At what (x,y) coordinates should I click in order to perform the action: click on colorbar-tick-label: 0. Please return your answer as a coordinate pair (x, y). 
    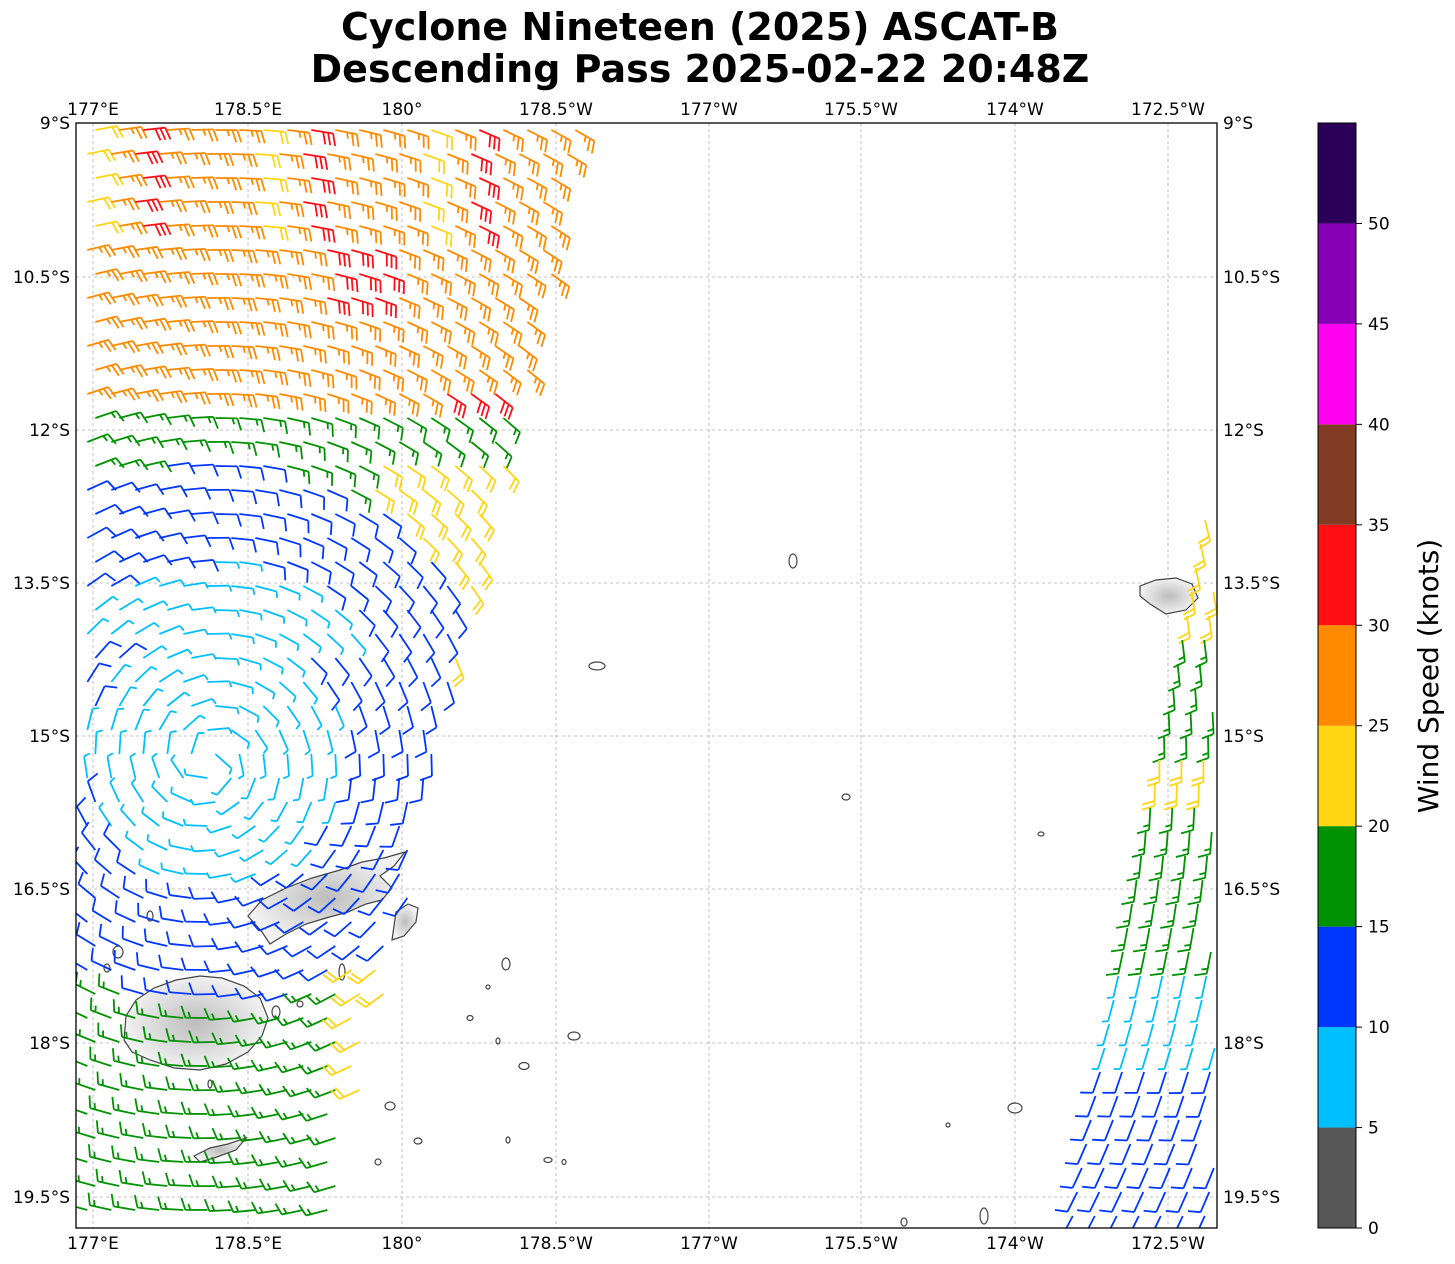
    Looking at the image, I should click on (1373, 1229).